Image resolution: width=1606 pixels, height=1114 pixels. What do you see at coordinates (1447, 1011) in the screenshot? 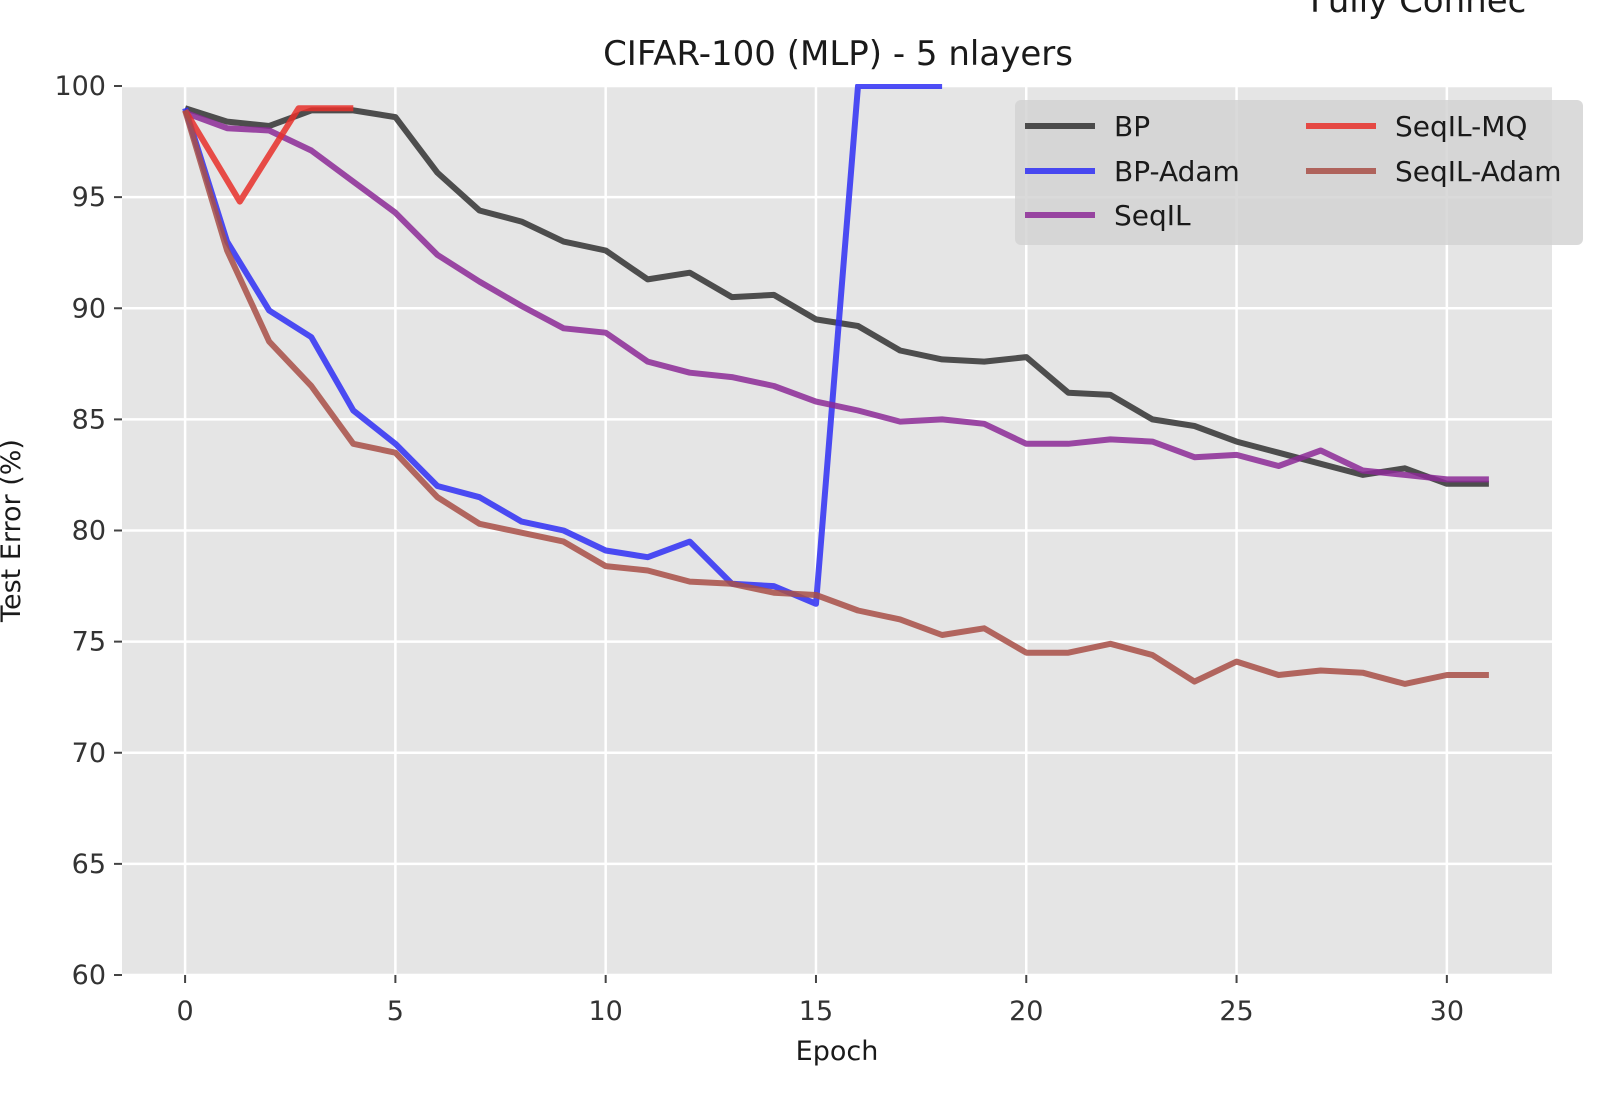
I see `x-tick-label: 30` at bounding box center [1447, 1011].